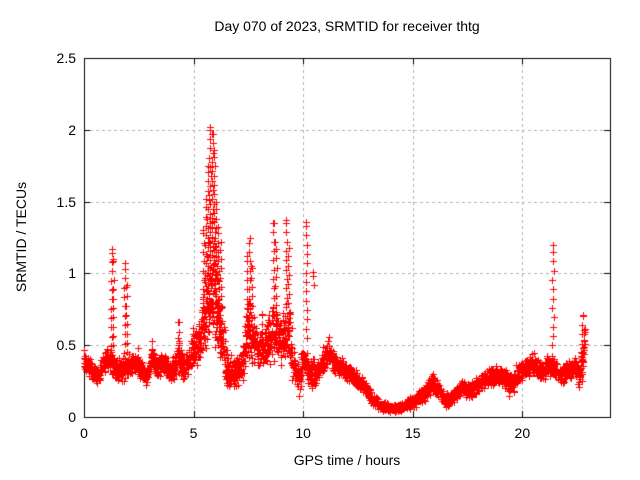  Describe the element at coordinates (303, 433) in the screenshot. I see `x-tick-label: 10` at that location.